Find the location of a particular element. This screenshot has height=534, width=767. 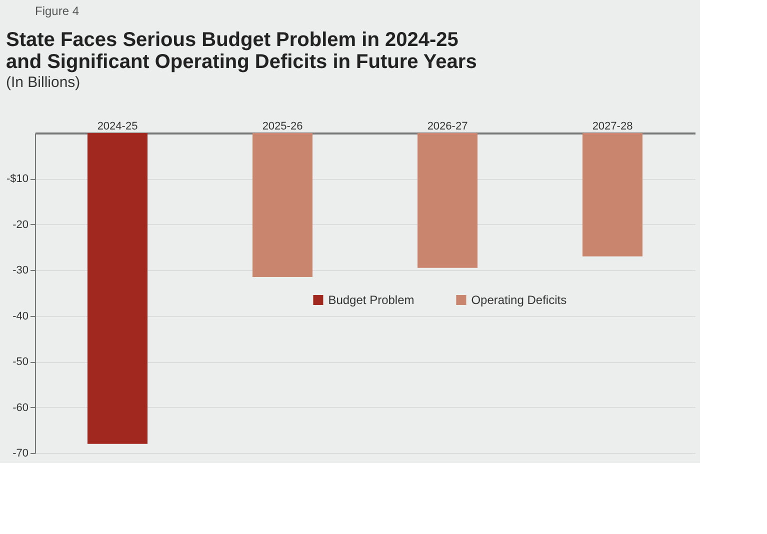

x-tick-label: 2025-26 is located at coordinates (282, 126).